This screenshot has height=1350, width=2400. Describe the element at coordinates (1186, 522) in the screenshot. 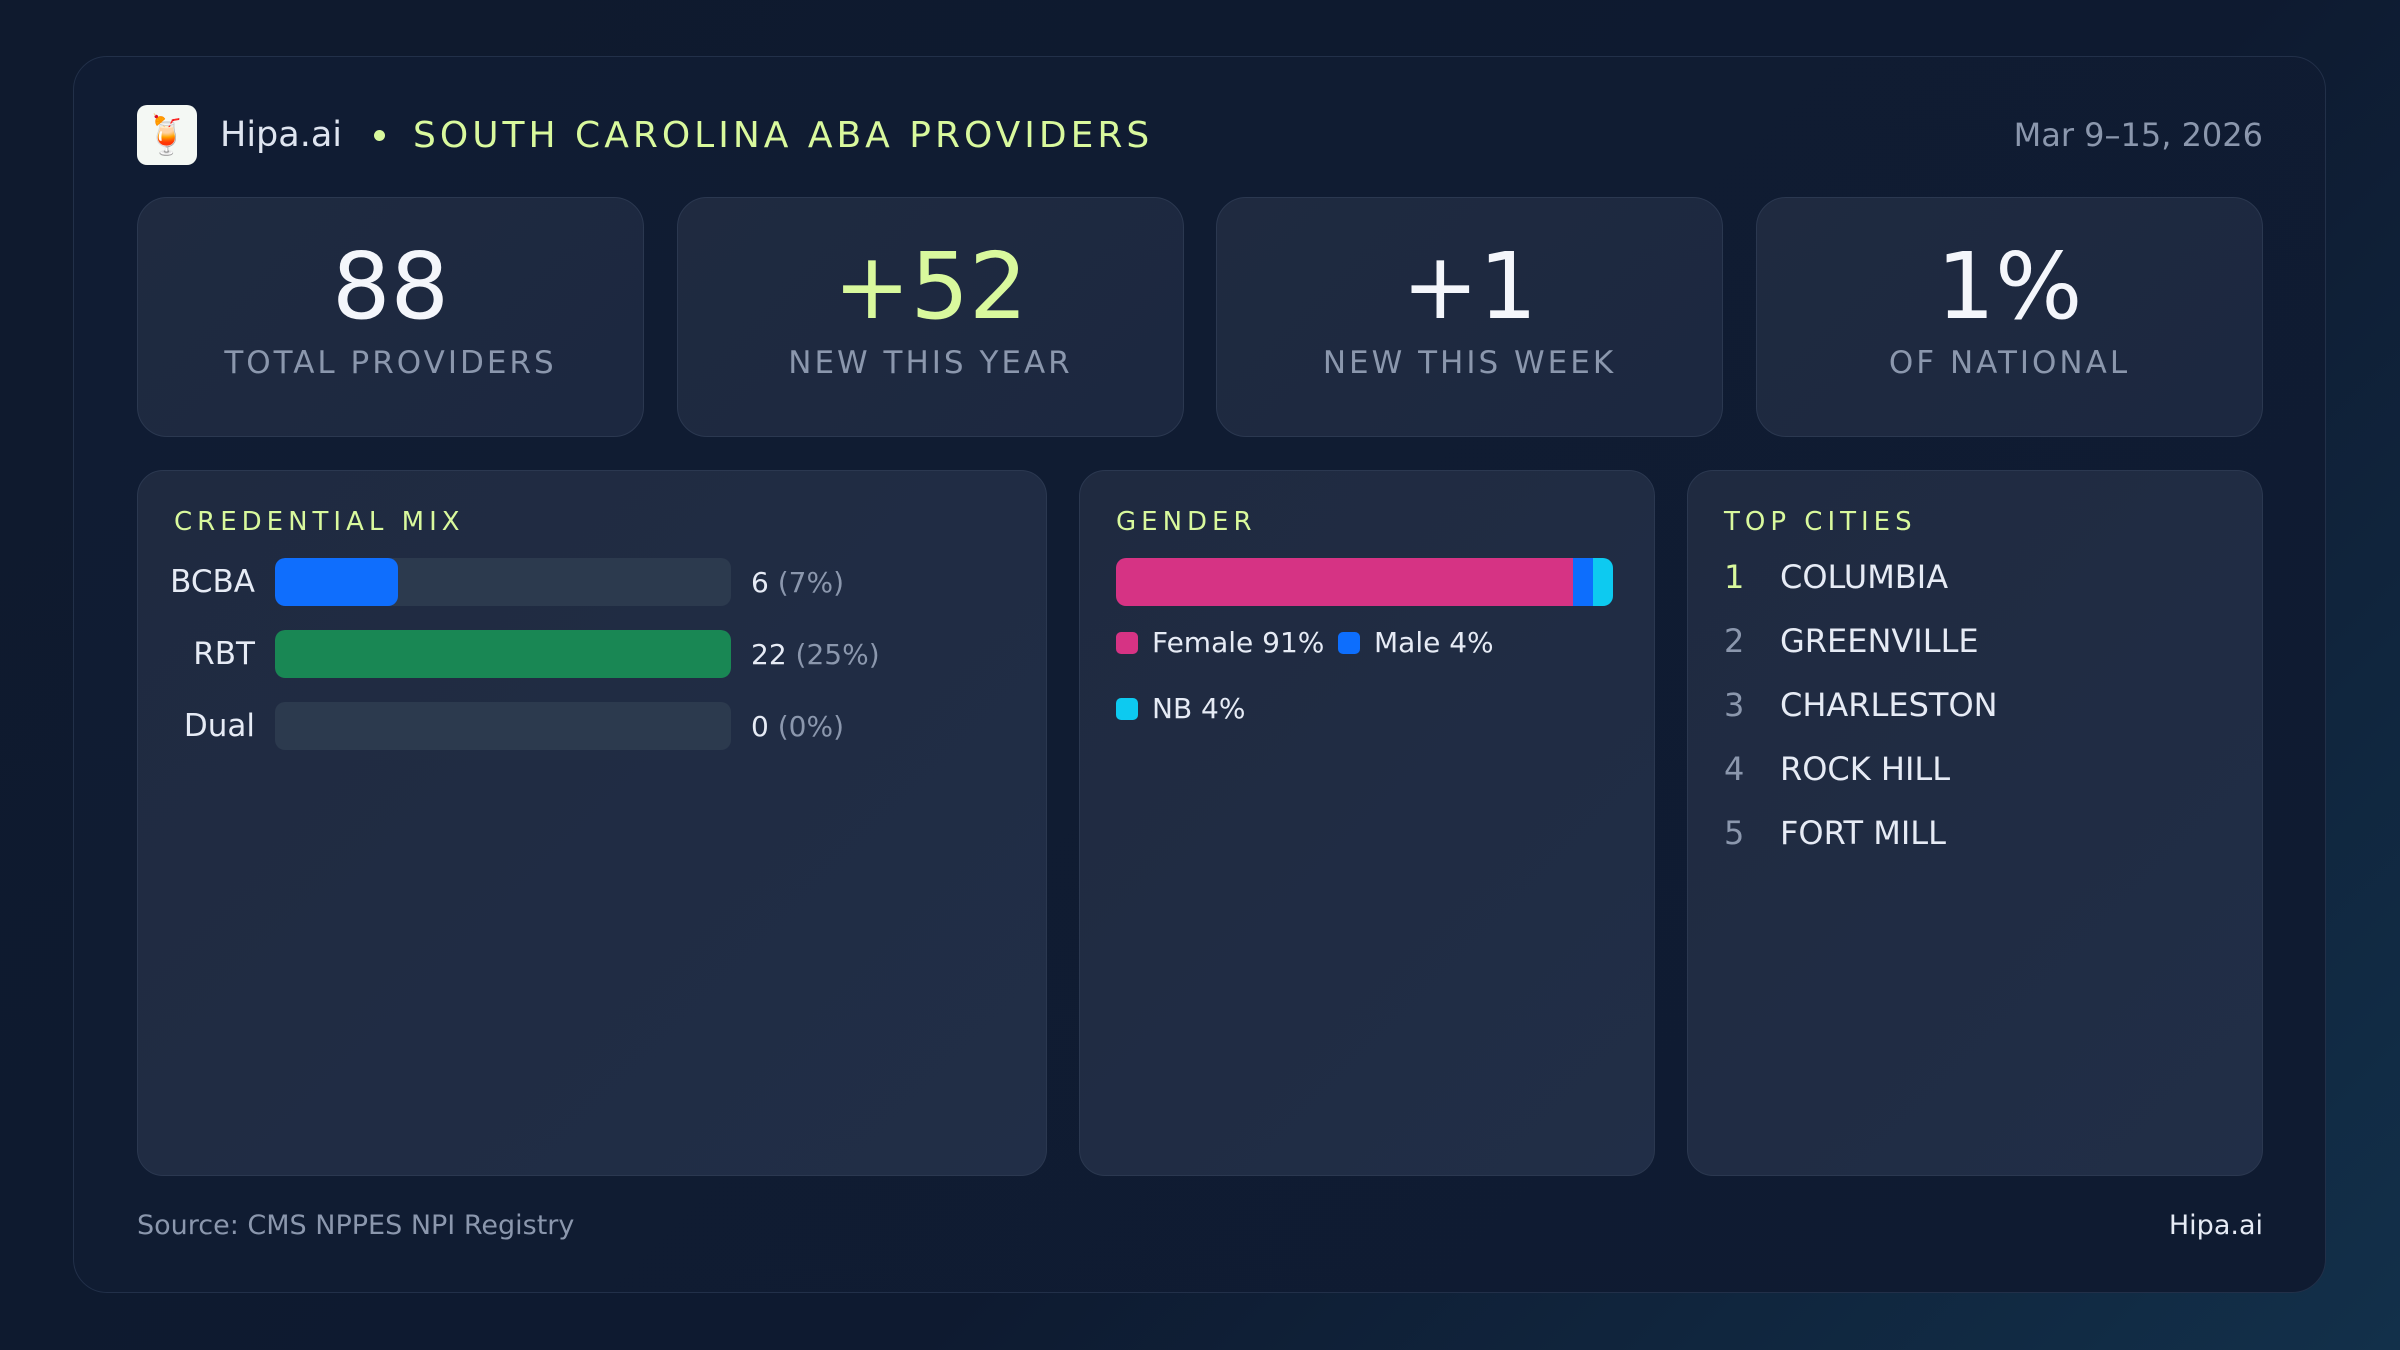

I see `panel-title: GENDER` at that location.